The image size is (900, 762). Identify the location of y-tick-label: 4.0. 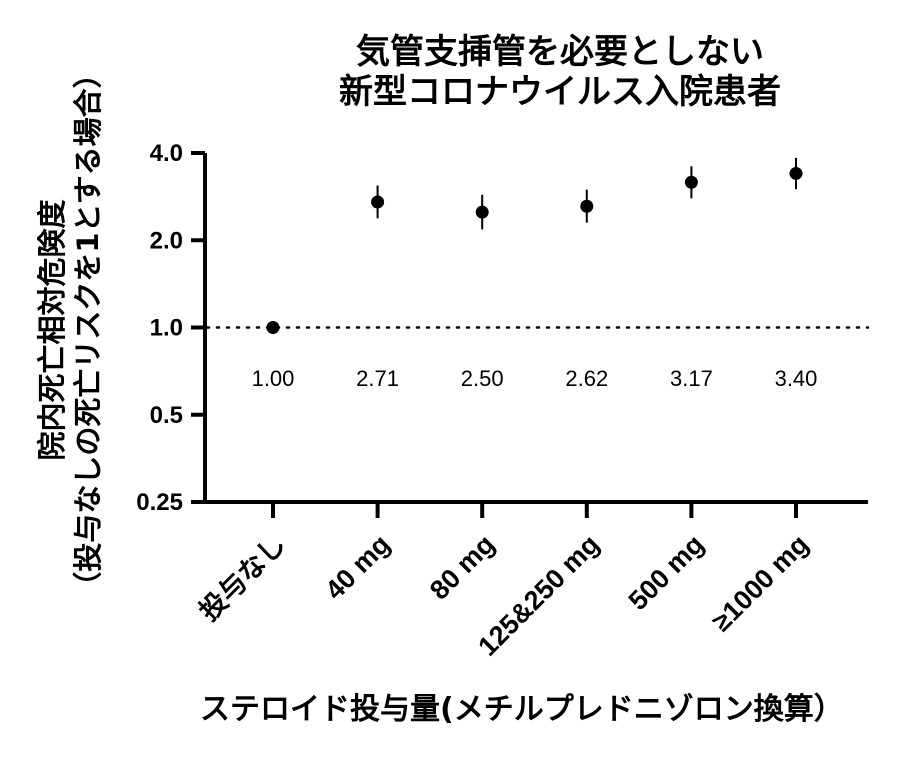
(166, 153).